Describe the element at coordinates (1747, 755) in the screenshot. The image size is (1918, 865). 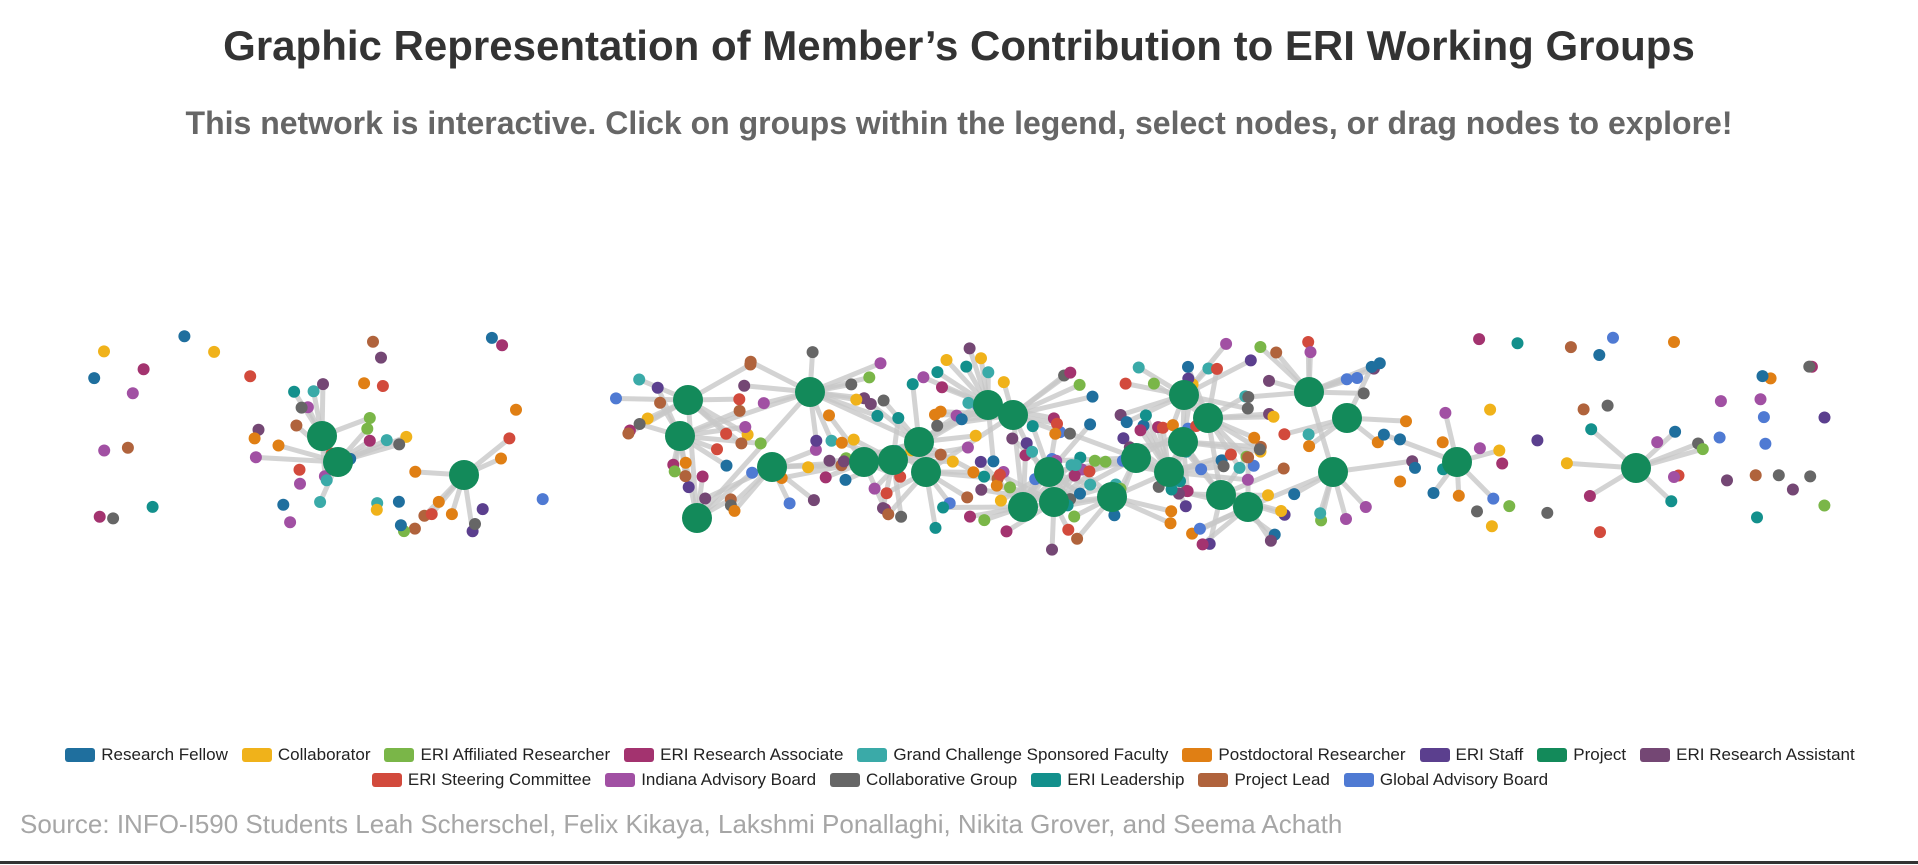
I see `legend-item: ERI Research Assistant` at that location.